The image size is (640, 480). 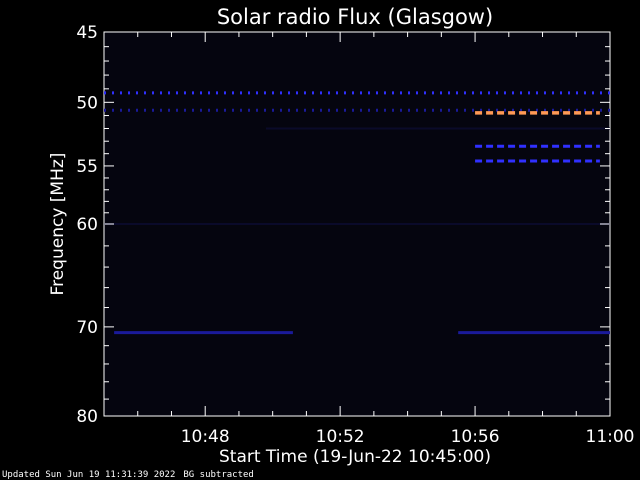 What do you see at coordinates (475, 437) in the screenshot?
I see `x-tick-label: 10:56` at bounding box center [475, 437].